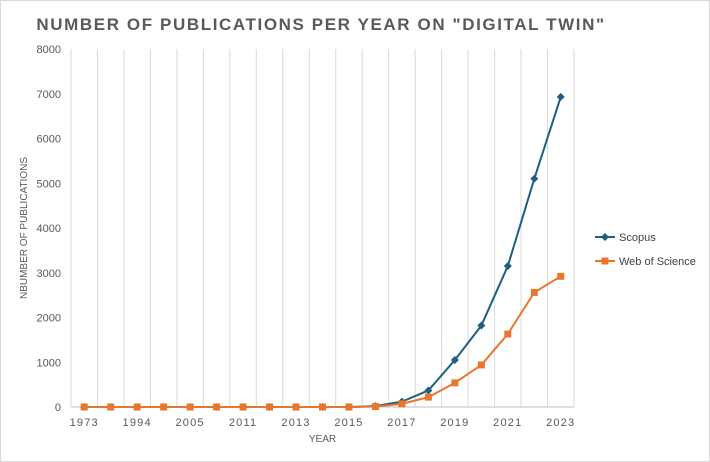 This screenshot has height=462, width=710. I want to click on x-axis-title: YEAR, so click(322, 439).